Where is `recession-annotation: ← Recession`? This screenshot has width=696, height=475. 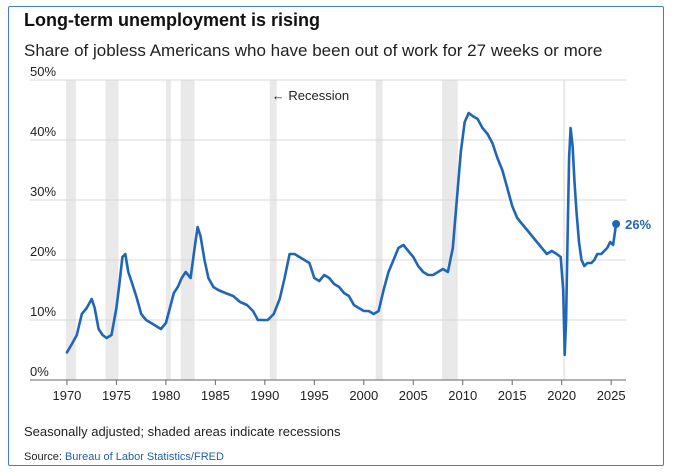
recession-annotation: ← Recession is located at coordinates (310, 95).